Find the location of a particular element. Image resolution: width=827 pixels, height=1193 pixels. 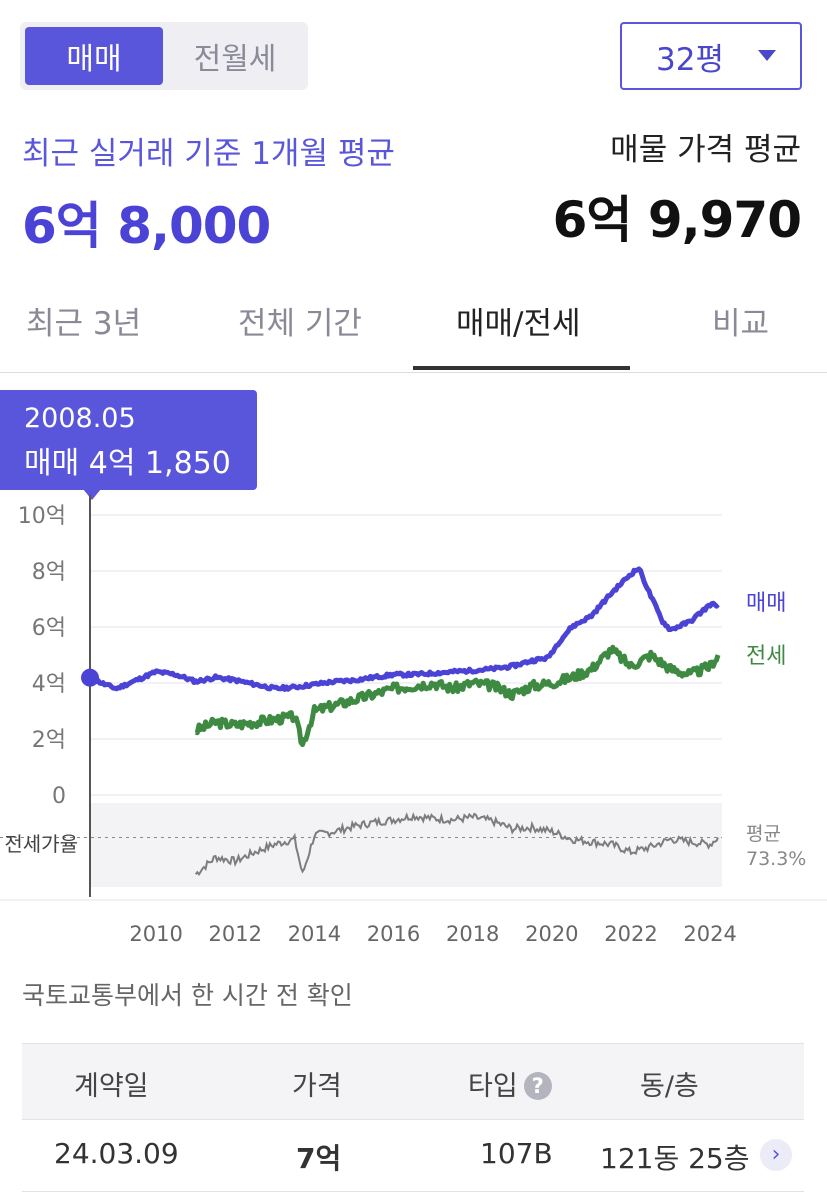

chart-period-tabs: 최근 3년 전체 기간 매매/전세 비교 is located at coordinates (413, 325).